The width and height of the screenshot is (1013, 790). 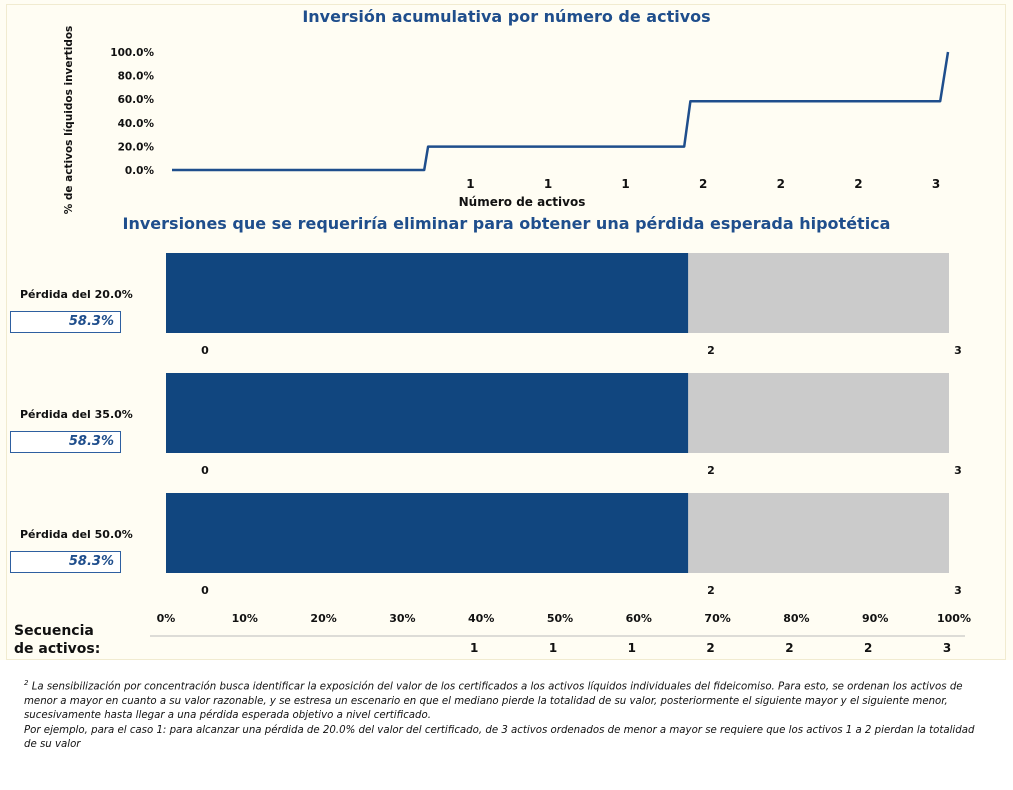 What do you see at coordinates (947, 648) in the screenshot?
I see `sequence-tick-label: 3` at bounding box center [947, 648].